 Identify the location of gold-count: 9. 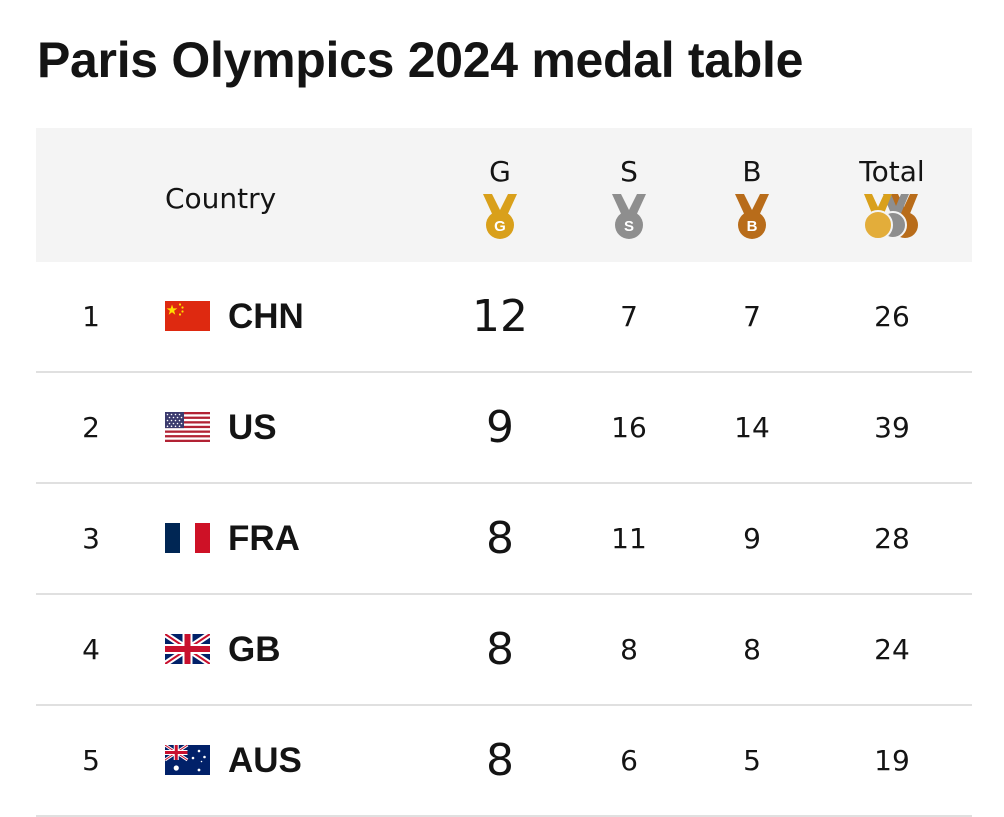
(500, 427).